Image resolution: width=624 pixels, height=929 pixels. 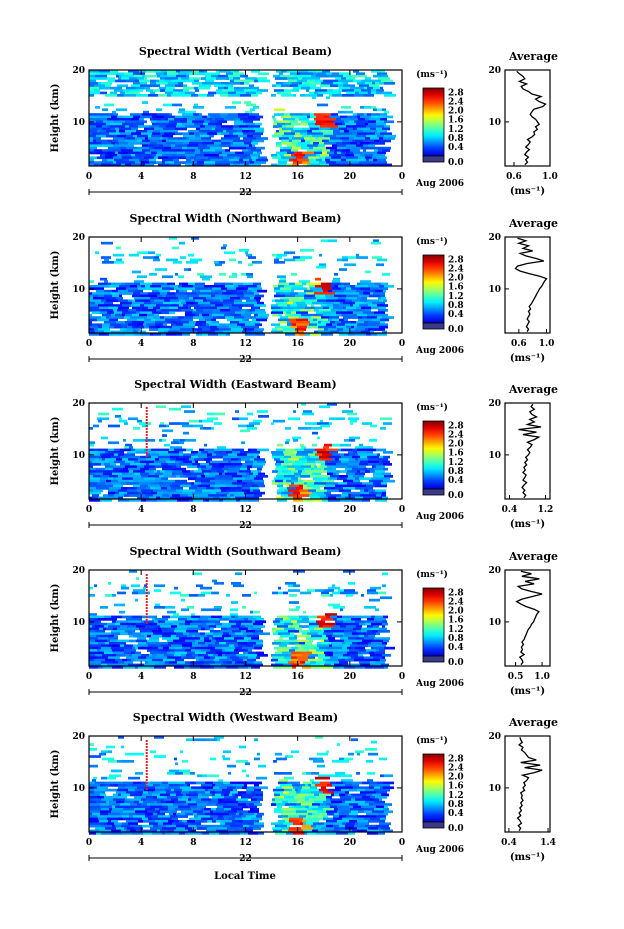 I want to click on profile-x-tick-label: 0.6, so click(x=519, y=344).